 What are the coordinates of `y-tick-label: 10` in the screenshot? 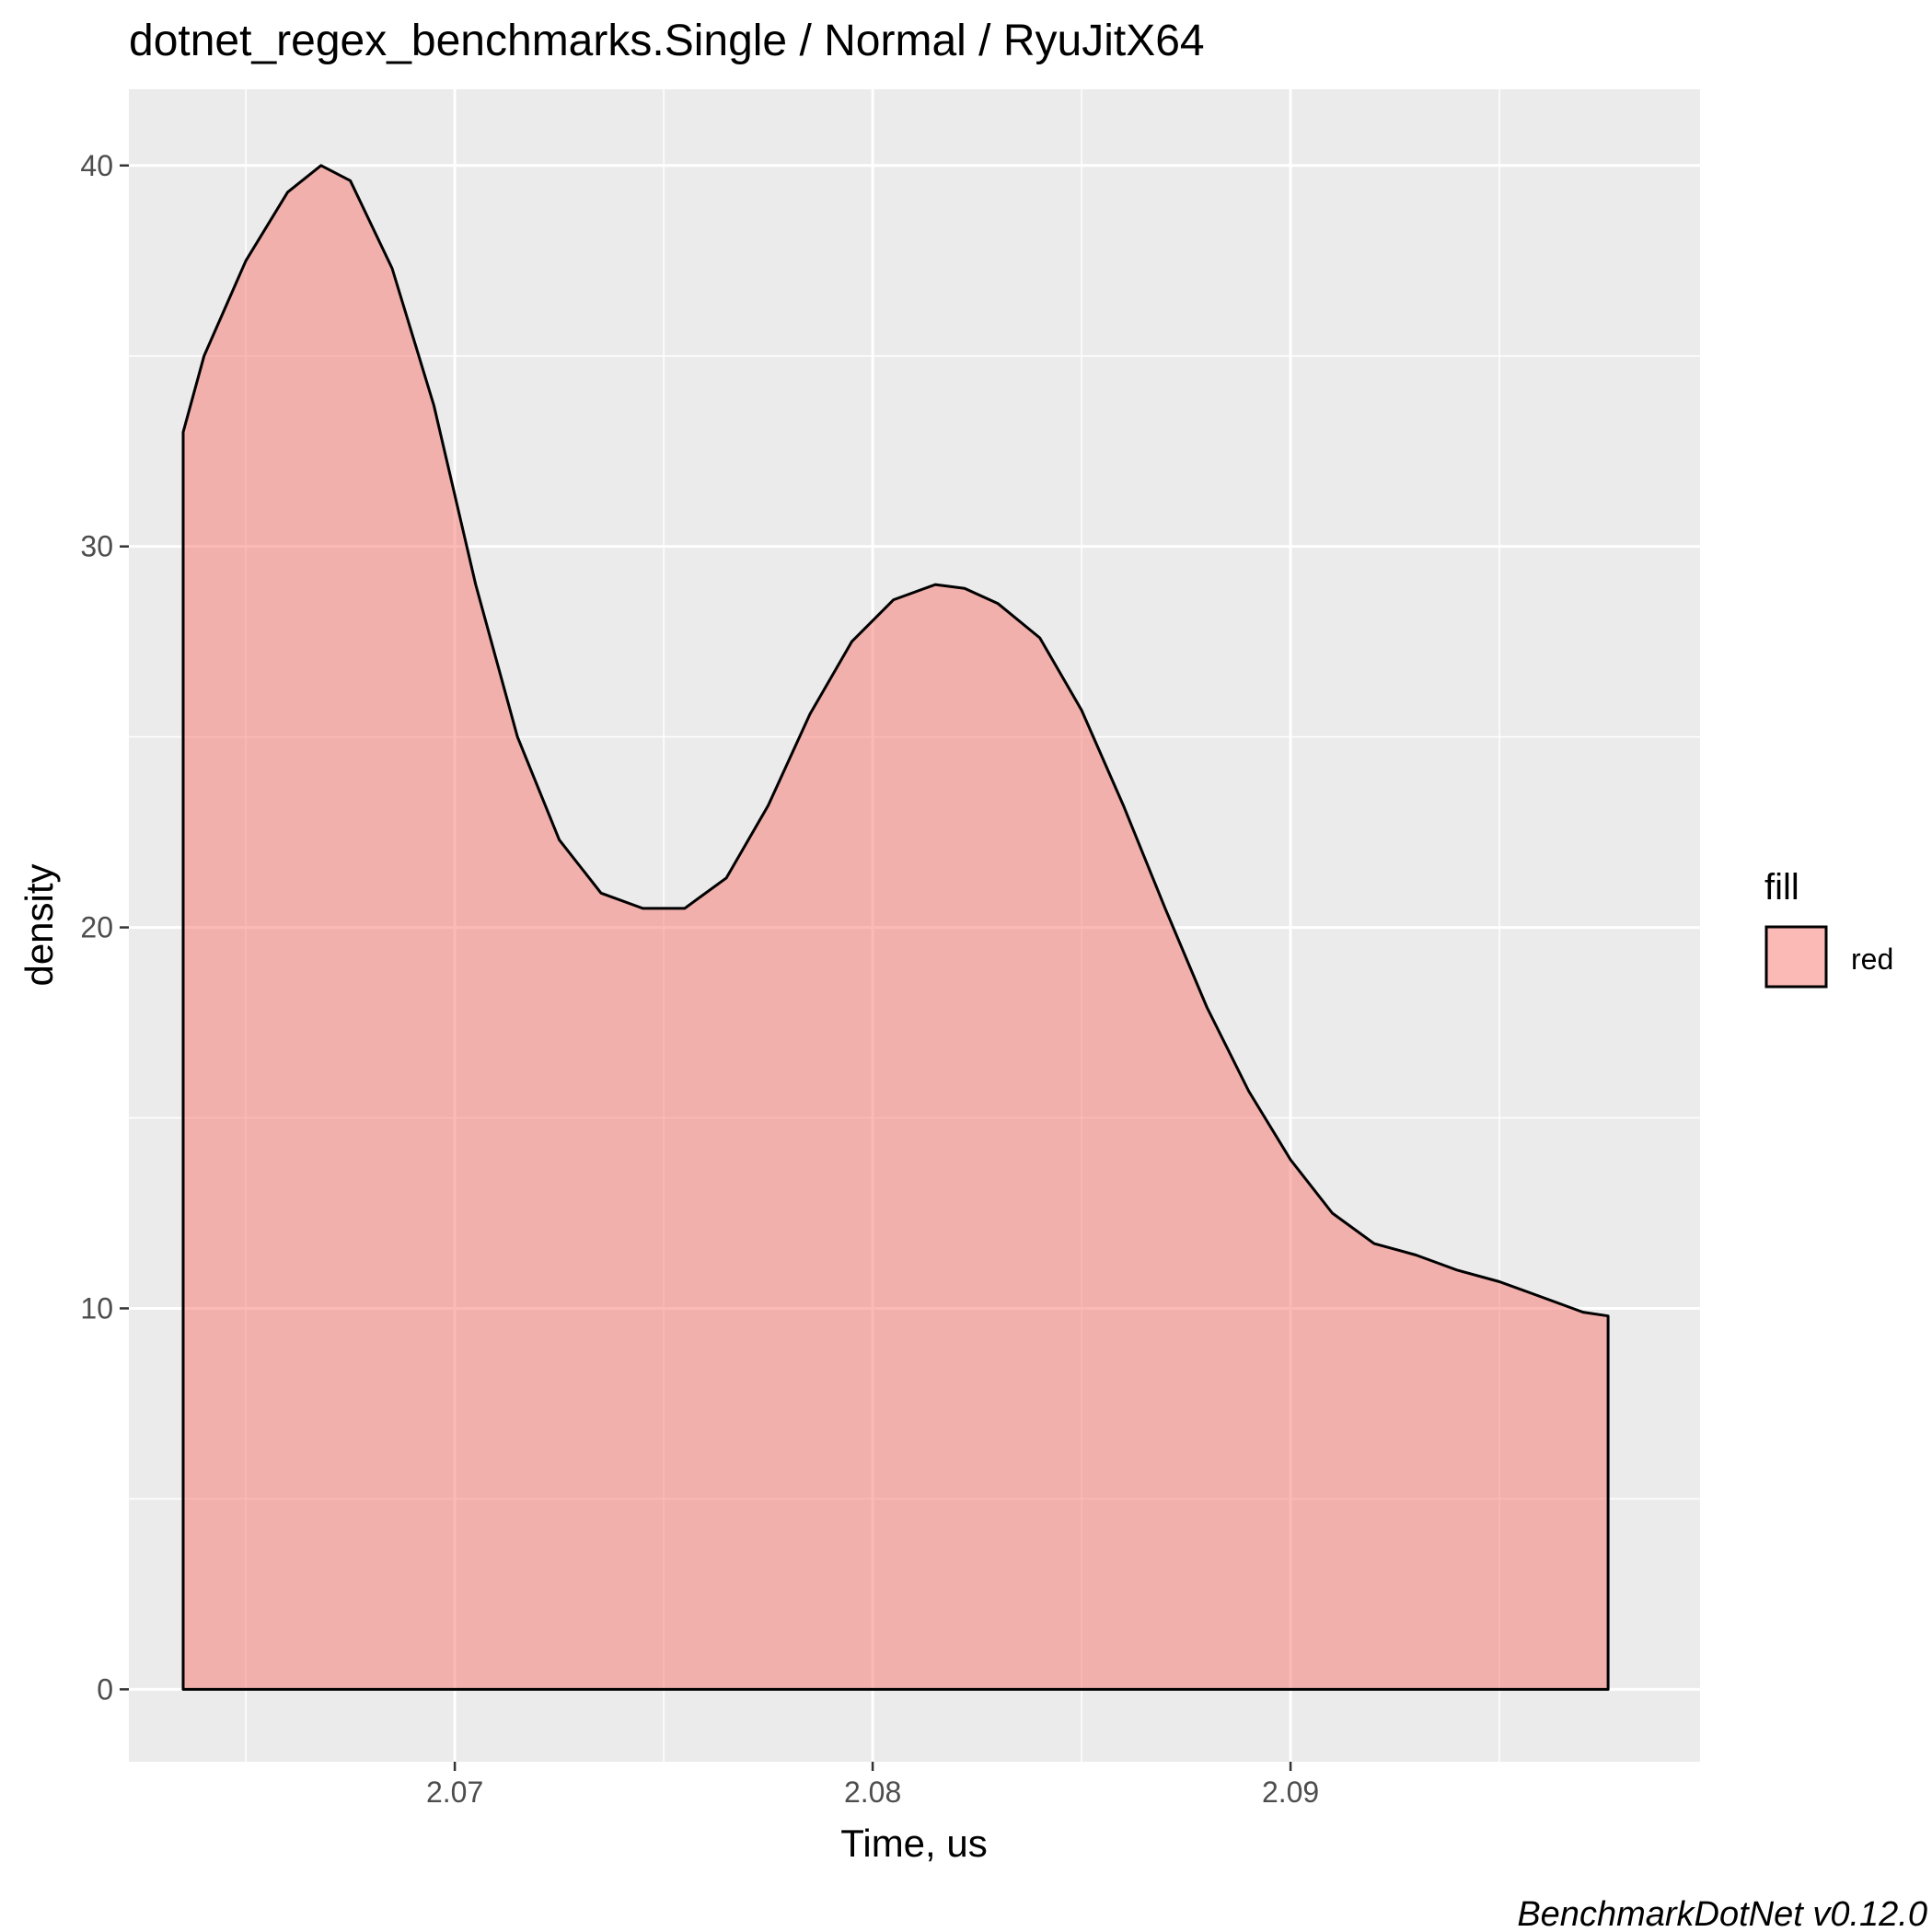 It's located at (96, 1308).